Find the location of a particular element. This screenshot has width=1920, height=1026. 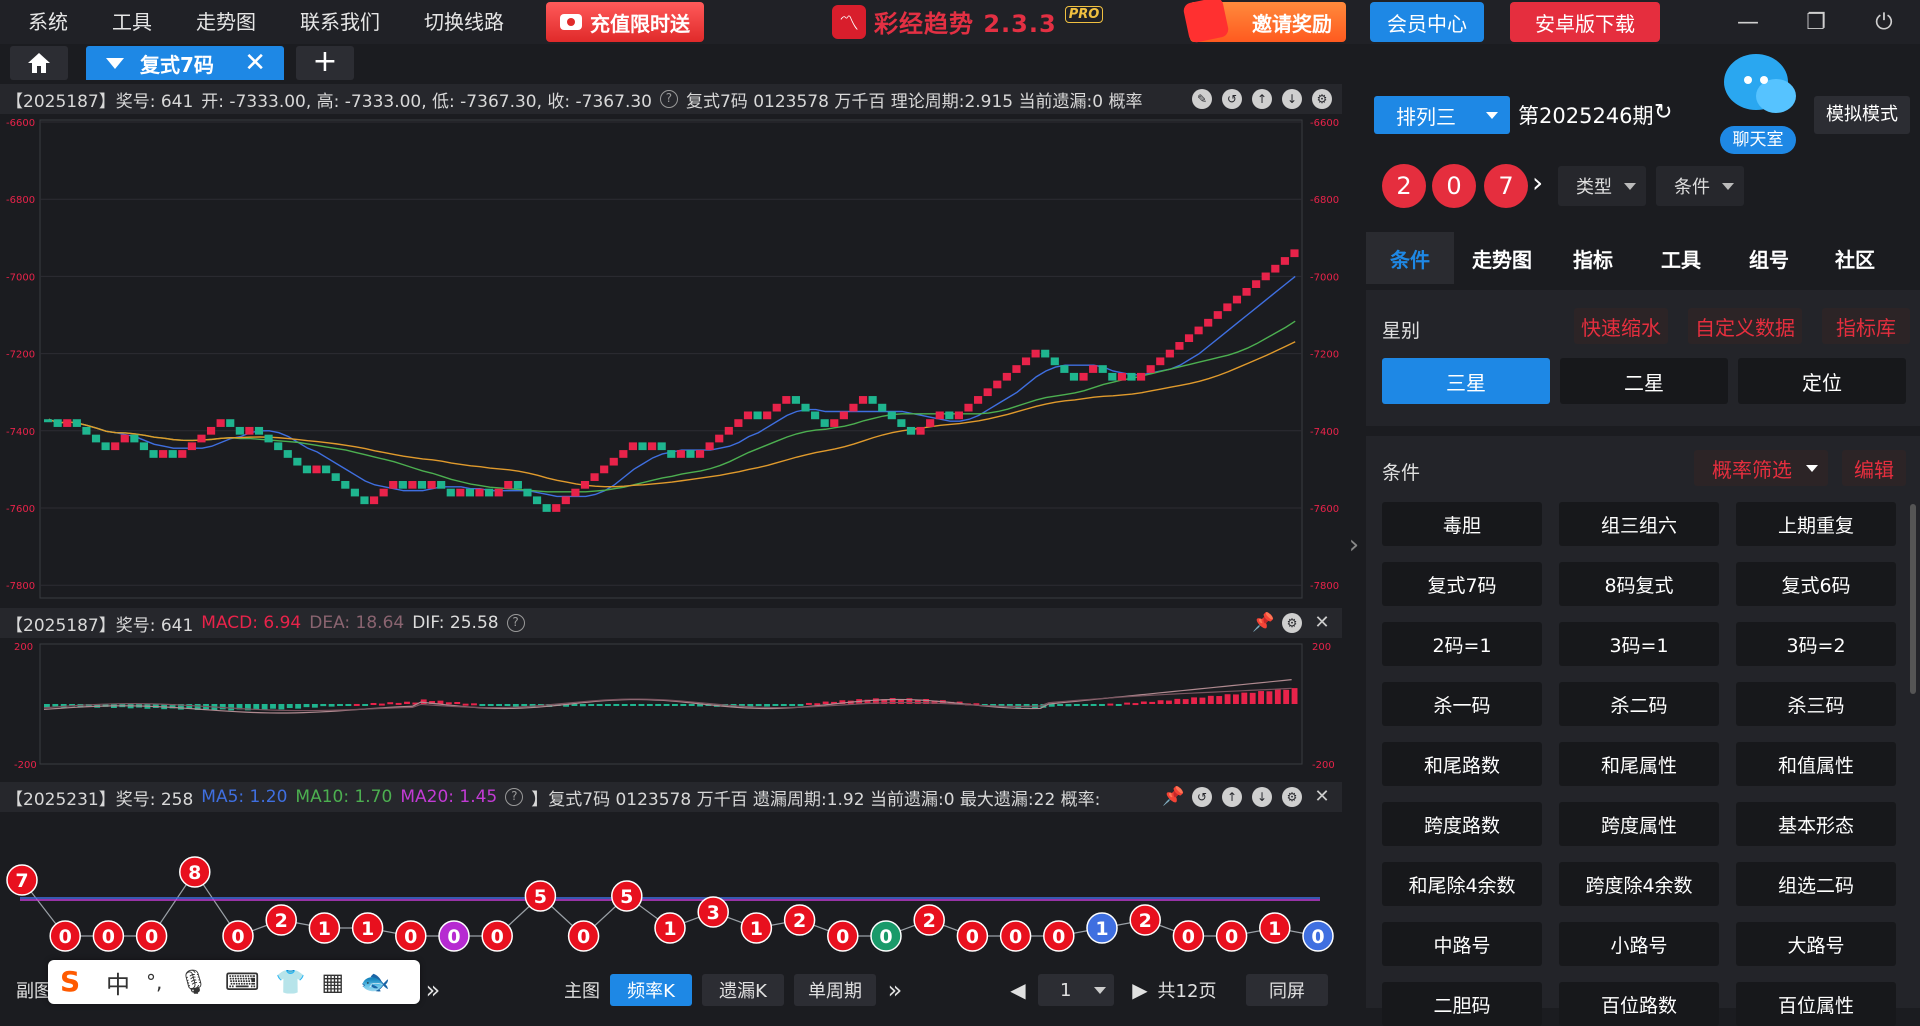

chat-room-icon is located at coordinates (1760, 86).